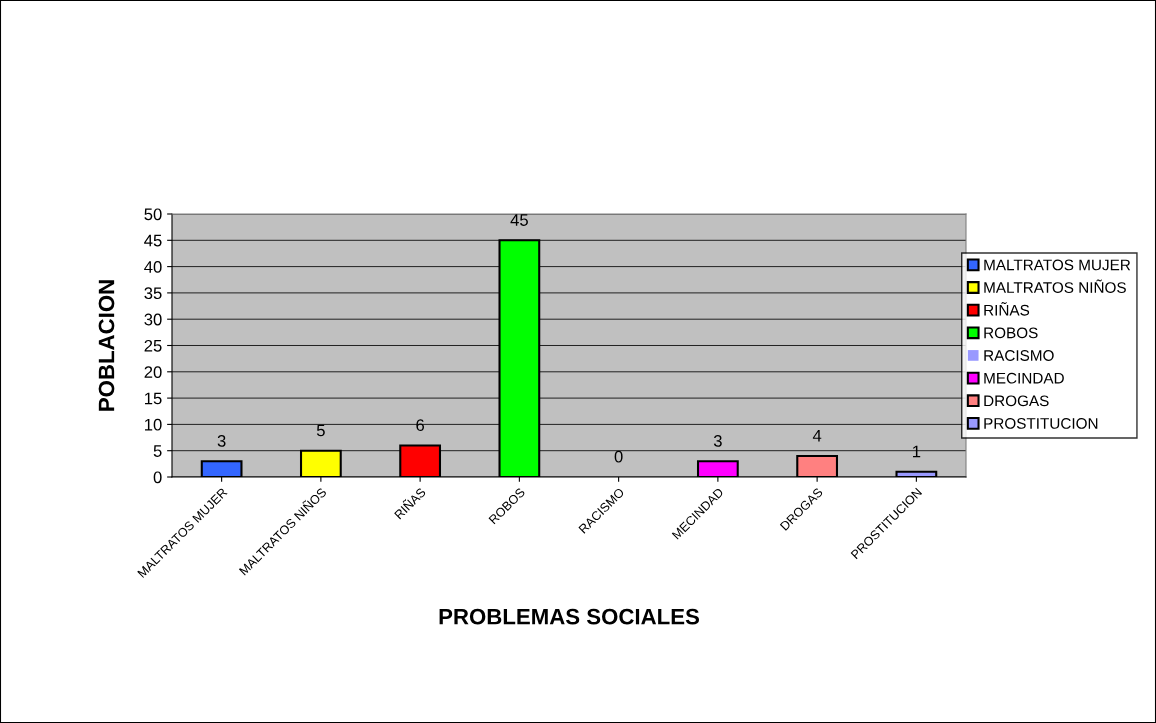  I want to click on y-tick-label: 25, so click(153, 345).